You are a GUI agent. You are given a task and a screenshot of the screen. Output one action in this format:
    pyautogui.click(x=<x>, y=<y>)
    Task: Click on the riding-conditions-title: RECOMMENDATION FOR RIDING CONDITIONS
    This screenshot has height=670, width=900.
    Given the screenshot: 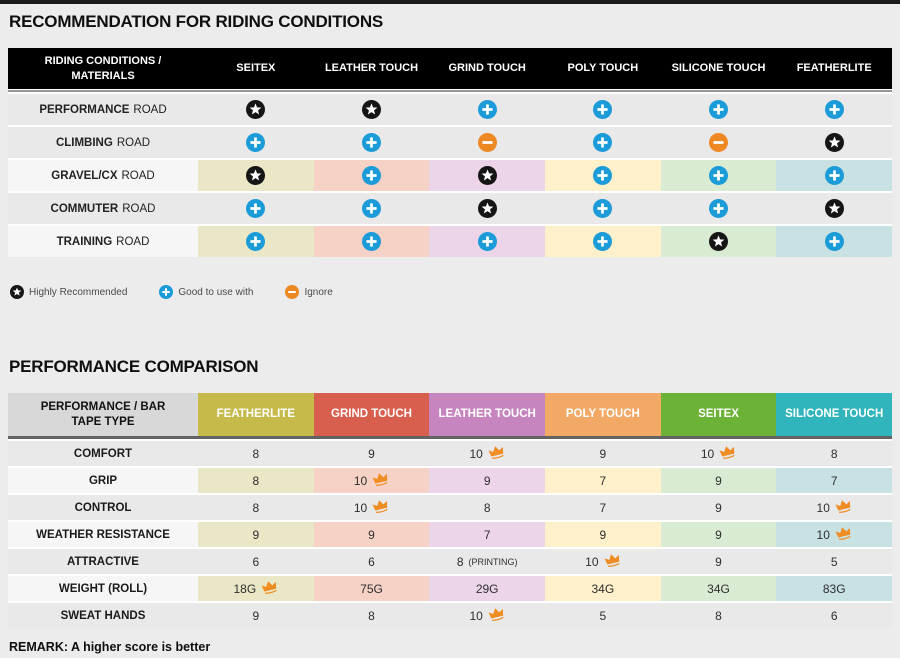 What is the action you would take?
    pyautogui.click(x=196, y=21)
    